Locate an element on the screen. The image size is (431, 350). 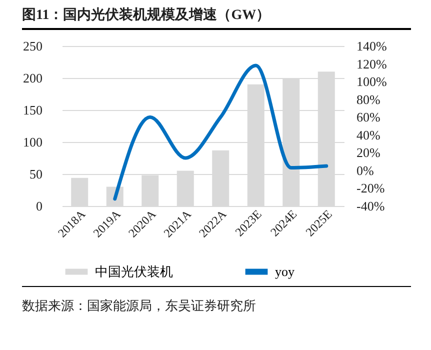
y-tick-label: 50 is located at coordinates (36, 174).